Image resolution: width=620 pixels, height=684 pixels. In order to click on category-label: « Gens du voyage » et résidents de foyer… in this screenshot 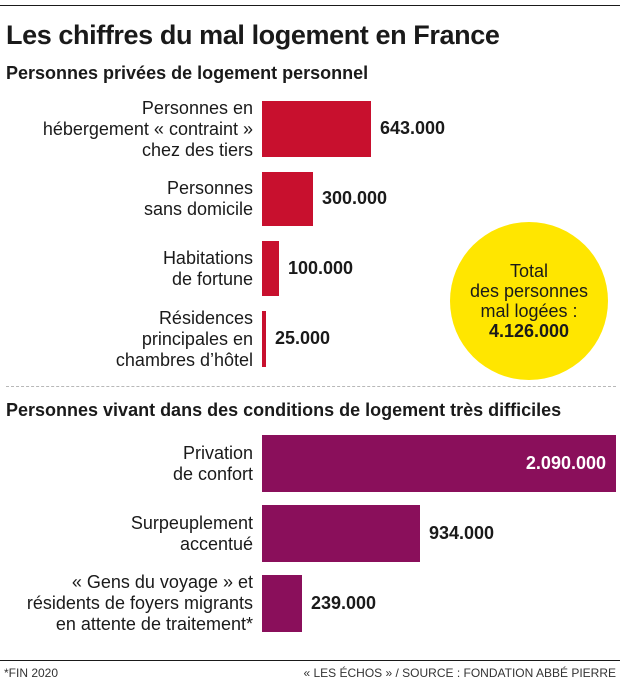, I will do `click(139, 603)`.